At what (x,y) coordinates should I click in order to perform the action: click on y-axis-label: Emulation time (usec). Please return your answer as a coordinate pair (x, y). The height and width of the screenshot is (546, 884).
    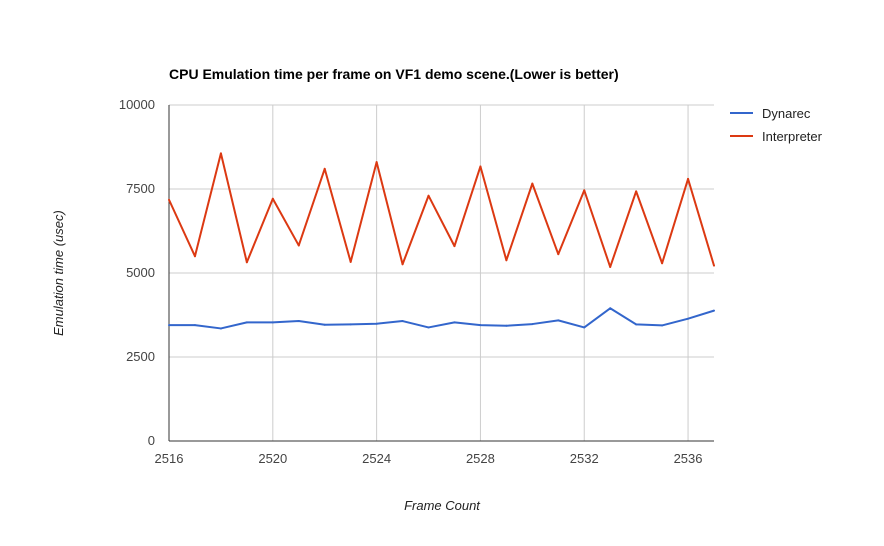
    Looking at the image, I should click on (58, 273).